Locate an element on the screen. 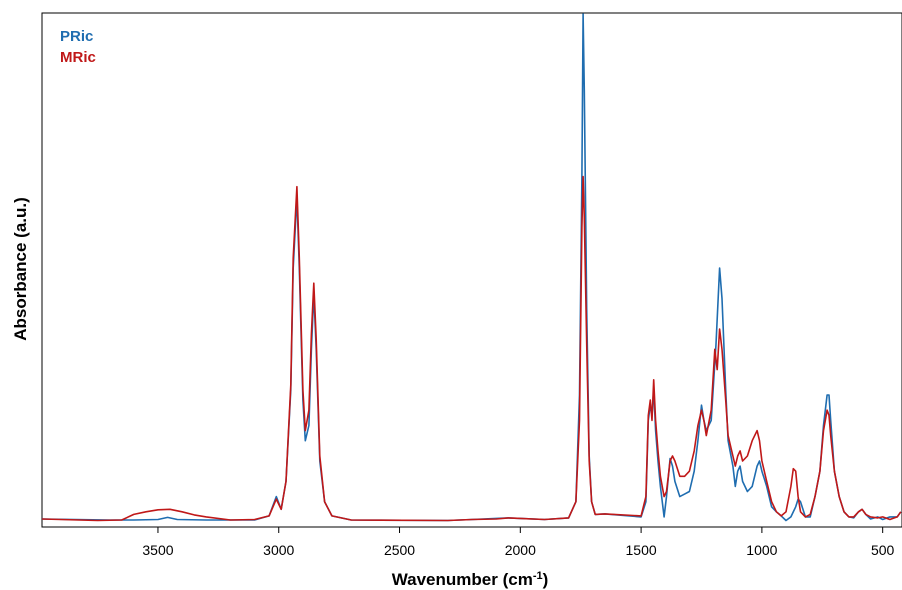 Image resolution: width=902 pixels, height=590 pixels. legend-label-pric: PRic is located at coordinates (76, 36).